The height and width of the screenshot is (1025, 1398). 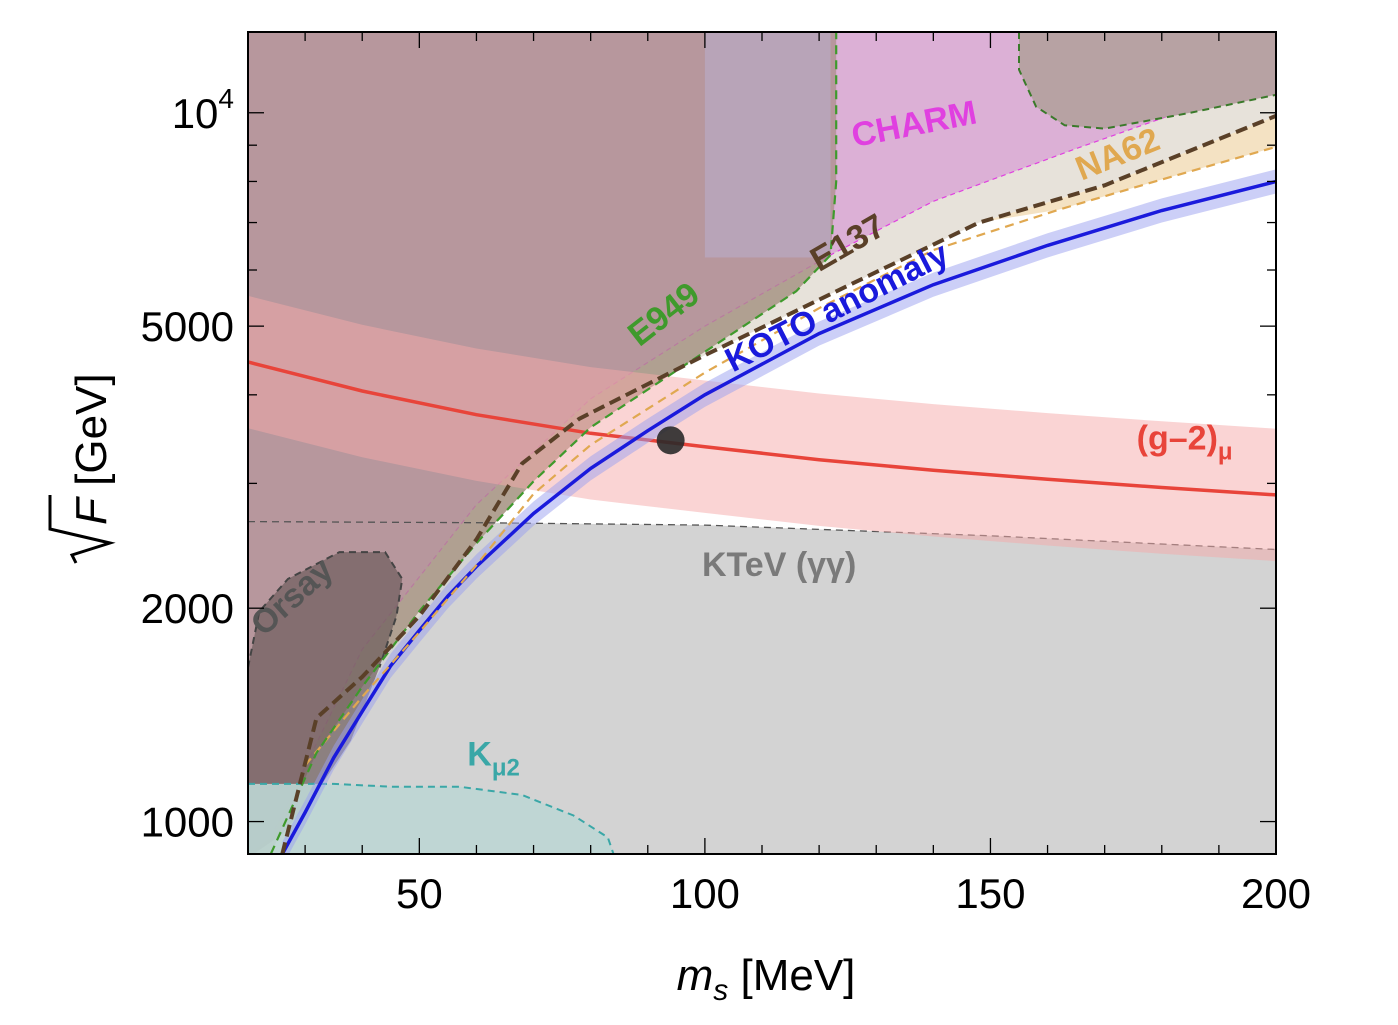 I want to click on x-axis-title: ms [MeV], so click(x=766, y=979).